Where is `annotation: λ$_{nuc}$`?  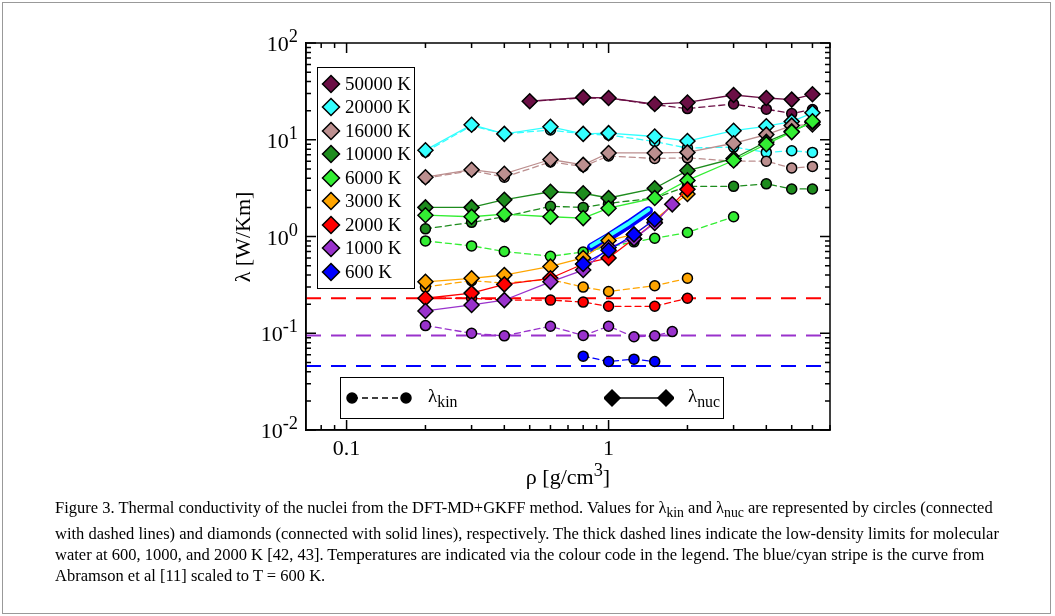
annotation: λ$_{nuc}$ is located at coordinates (703, 398).